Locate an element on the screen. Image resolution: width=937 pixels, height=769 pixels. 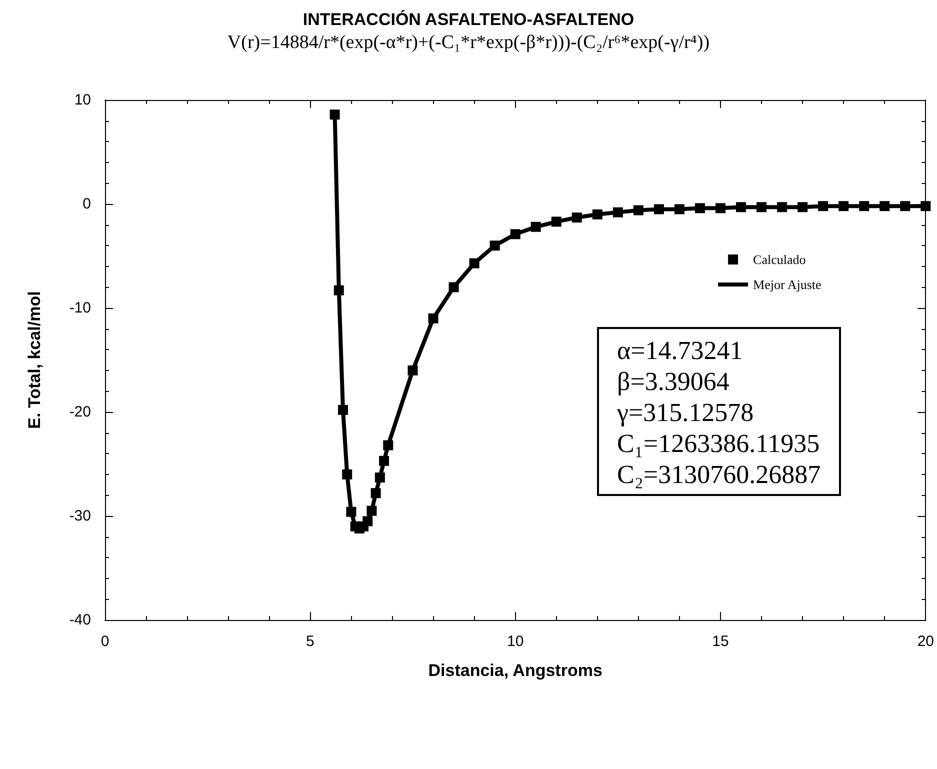
x-axis-title: Distancia, Angstroms is located at coordinates (515, 670).